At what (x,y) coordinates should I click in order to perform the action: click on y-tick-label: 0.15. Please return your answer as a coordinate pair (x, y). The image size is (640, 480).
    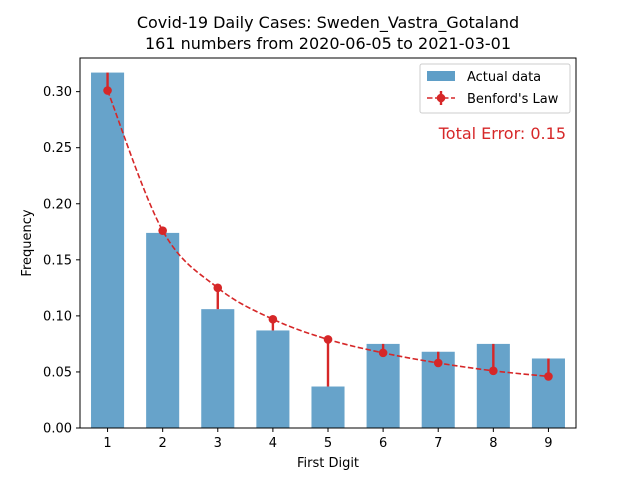
    Looking at the image, I should click on (57, 260).